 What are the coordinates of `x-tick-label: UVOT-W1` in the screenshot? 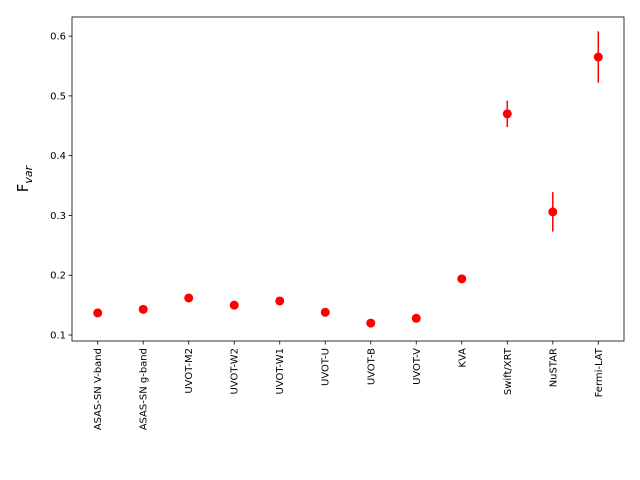 It's located at (280, 371).